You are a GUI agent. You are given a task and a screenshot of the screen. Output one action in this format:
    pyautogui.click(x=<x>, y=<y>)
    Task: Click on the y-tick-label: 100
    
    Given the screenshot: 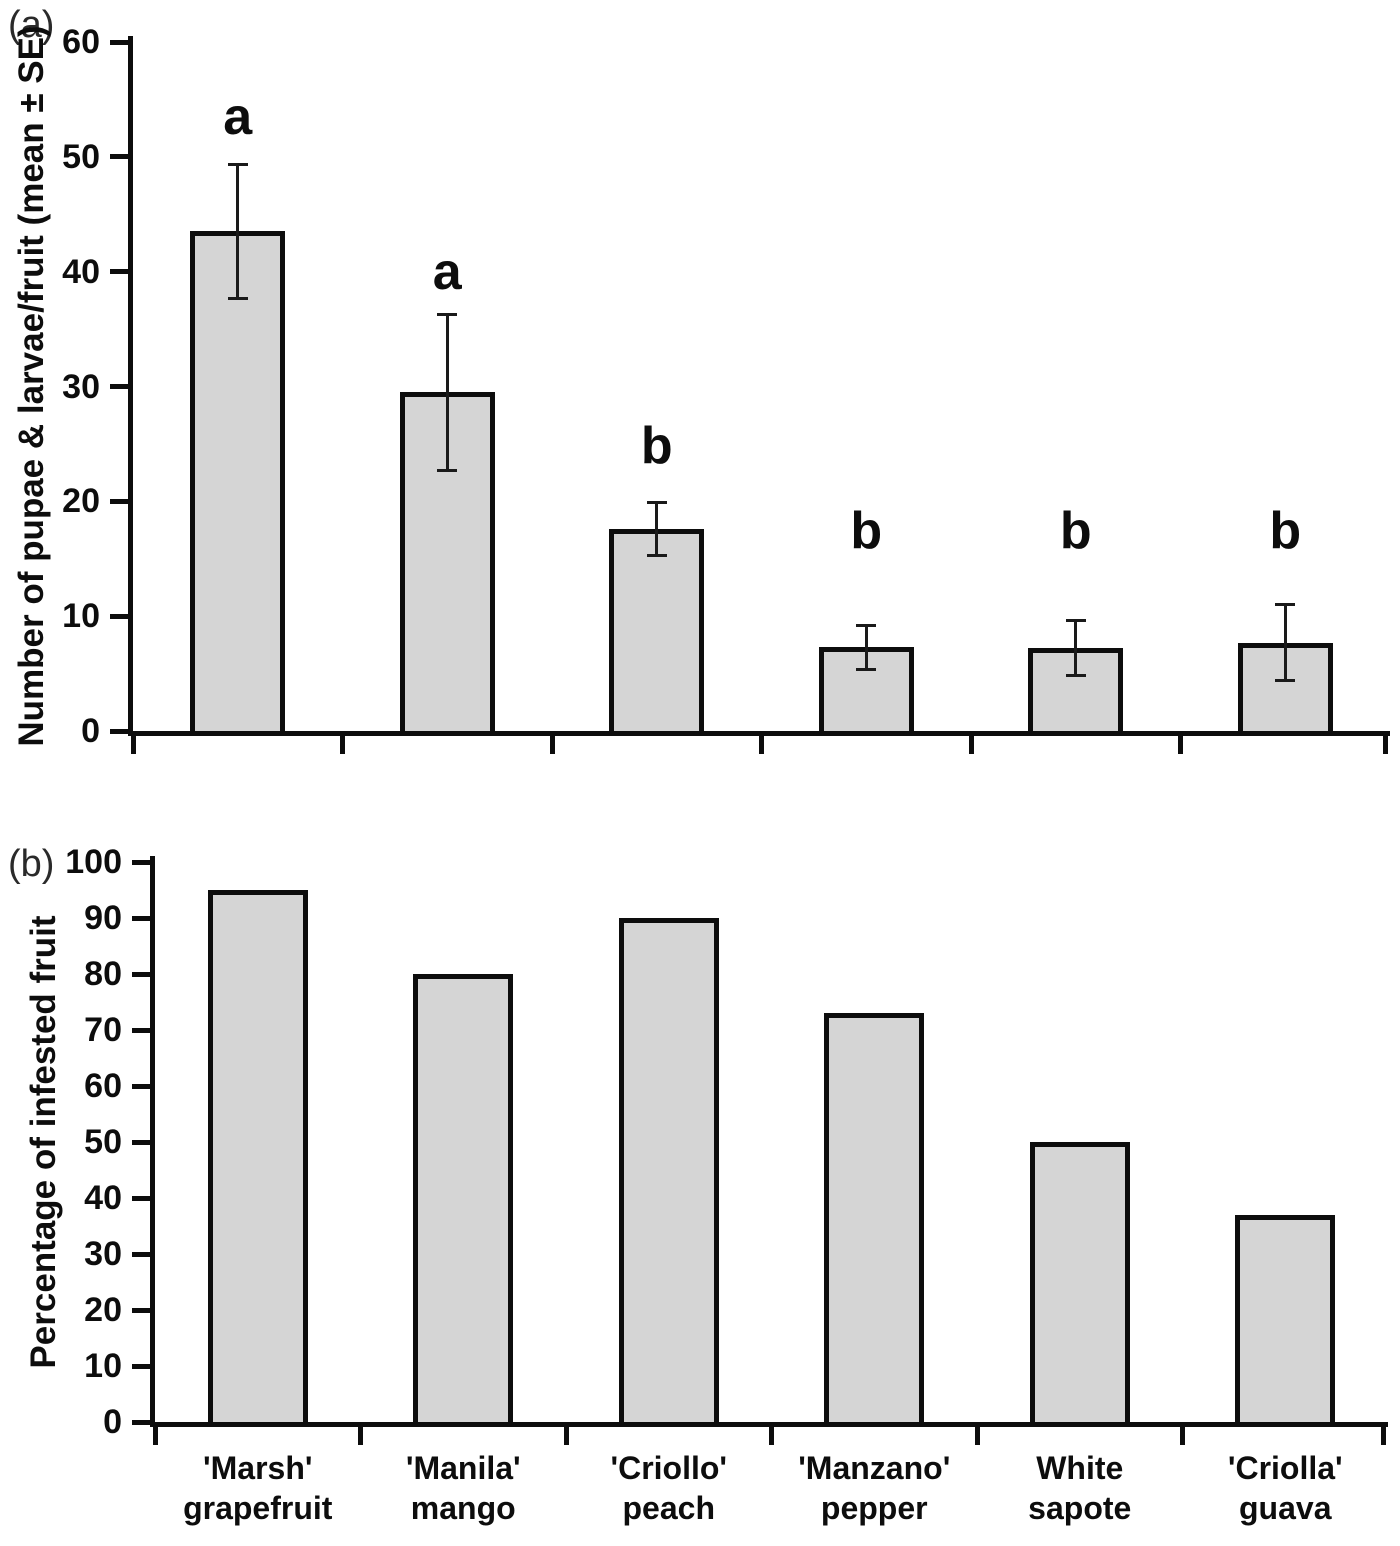 What is the action you would take?
    pyautogui.click(x=93, y=862)
    